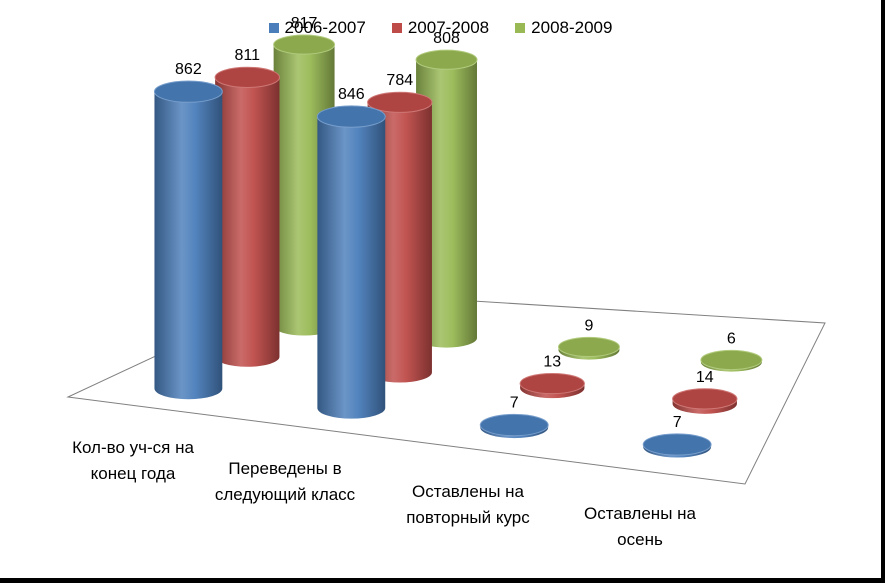 The height and width of the screenshot is (583, 885). What do you see at coordinates (514, 402) in the screenshot?
I see `data-label-2006-2007-3: 7` at bounding box center [514, 402].